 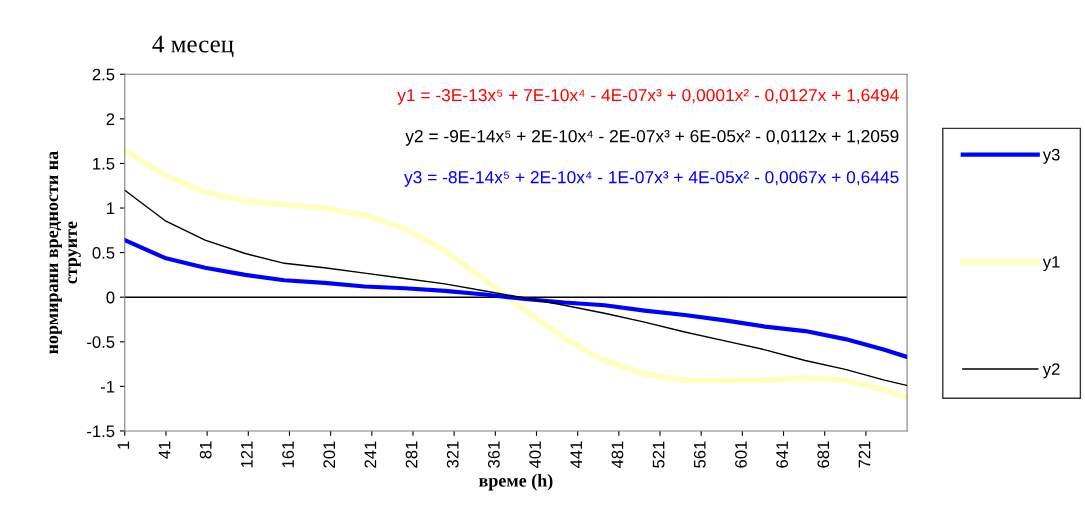 I want to click on x-tick-label: 481, so click(x=617, y=455).